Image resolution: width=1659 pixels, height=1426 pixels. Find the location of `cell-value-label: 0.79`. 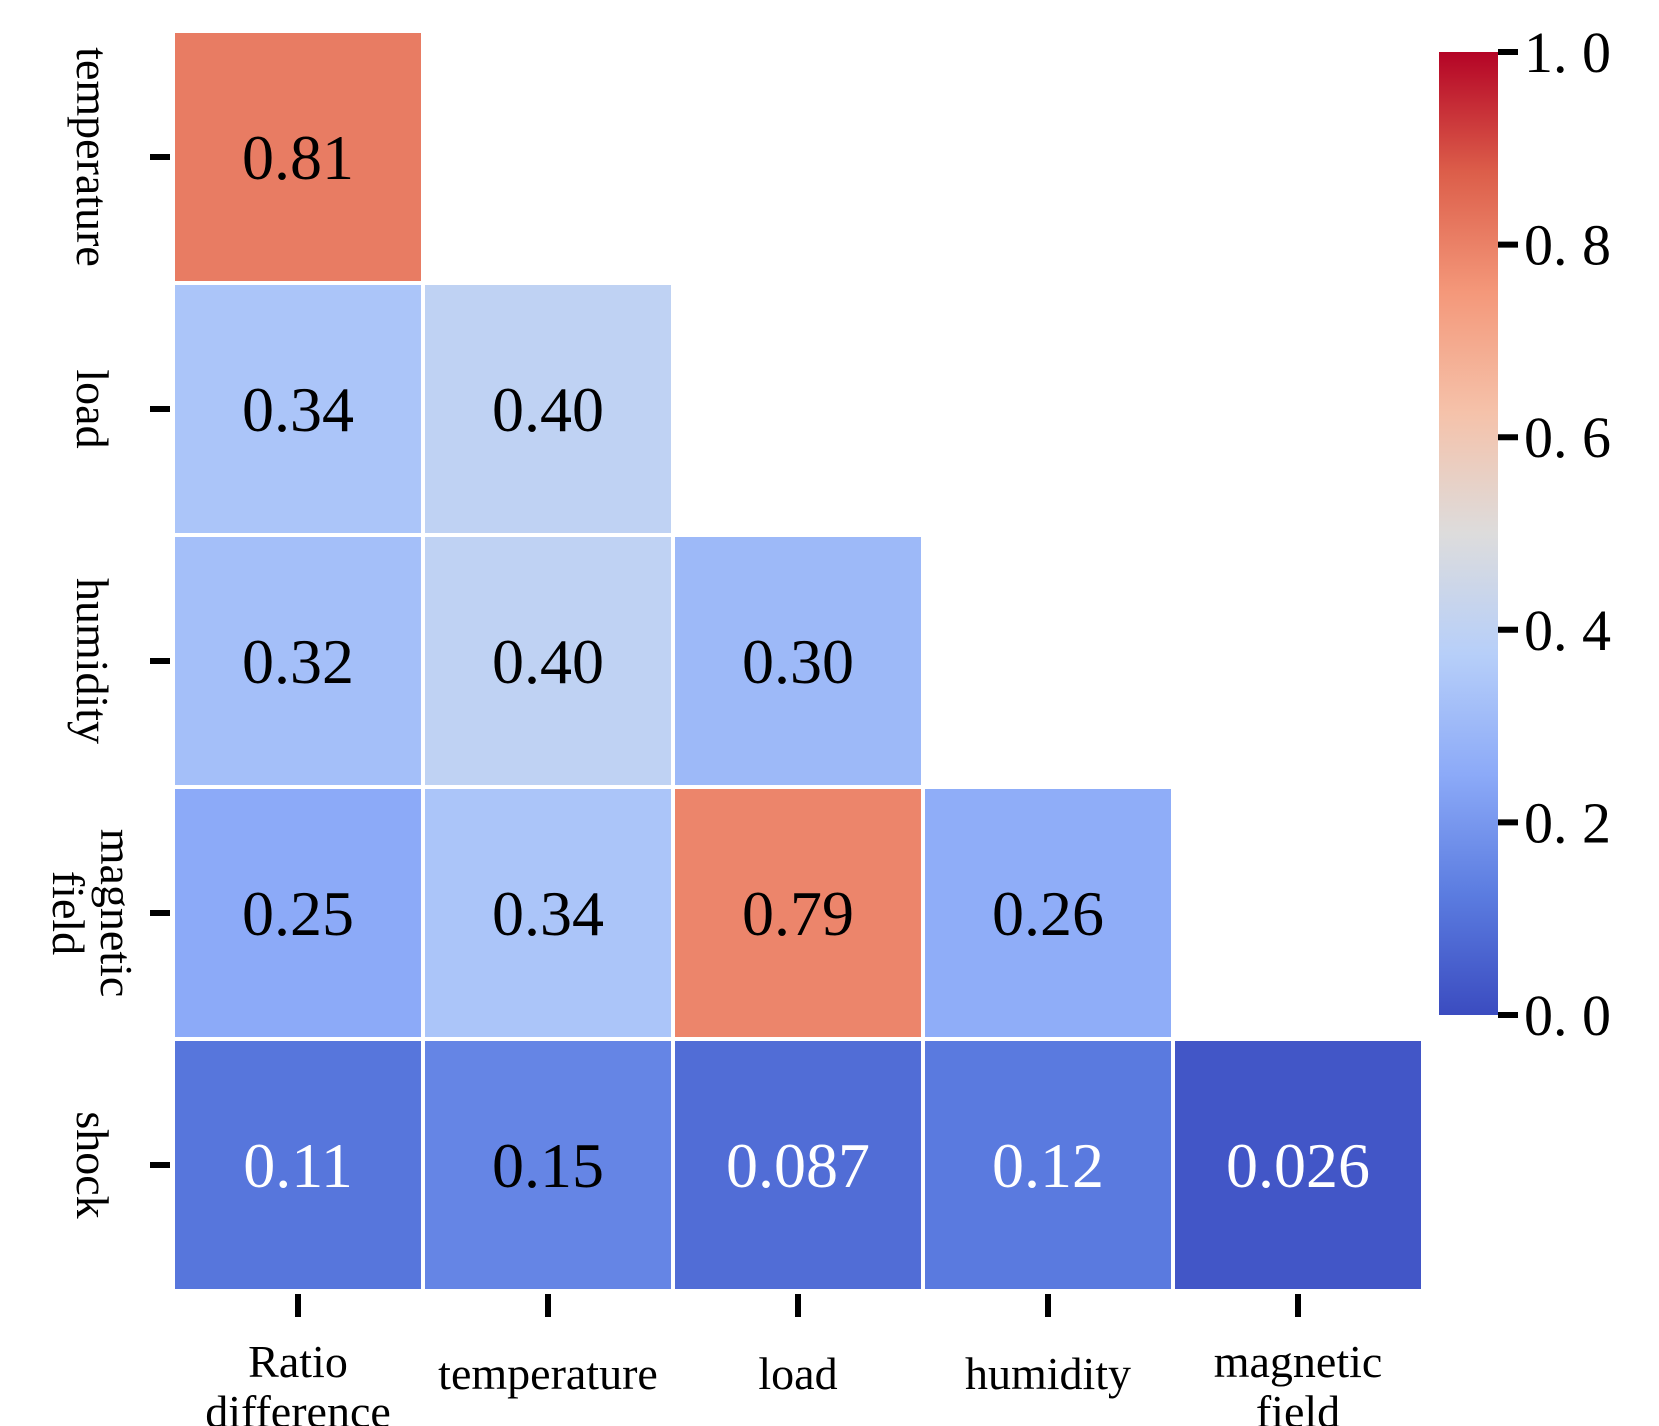

cell-value-label: 0.79 is located at coordinates (798, 913).